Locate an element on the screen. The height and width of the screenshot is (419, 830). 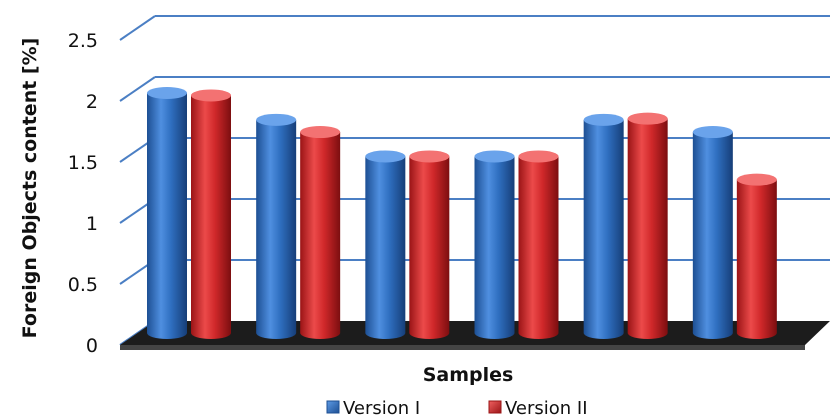
y-tick-label: 2 is located at coordinates (92, 102).